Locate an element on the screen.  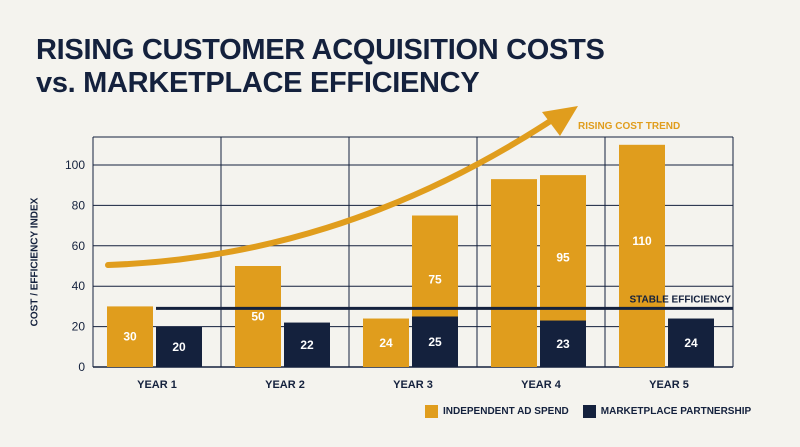
legend-item-ad-spend: INDEPENDENT AD SPEND is located at coordinates (497, 411).